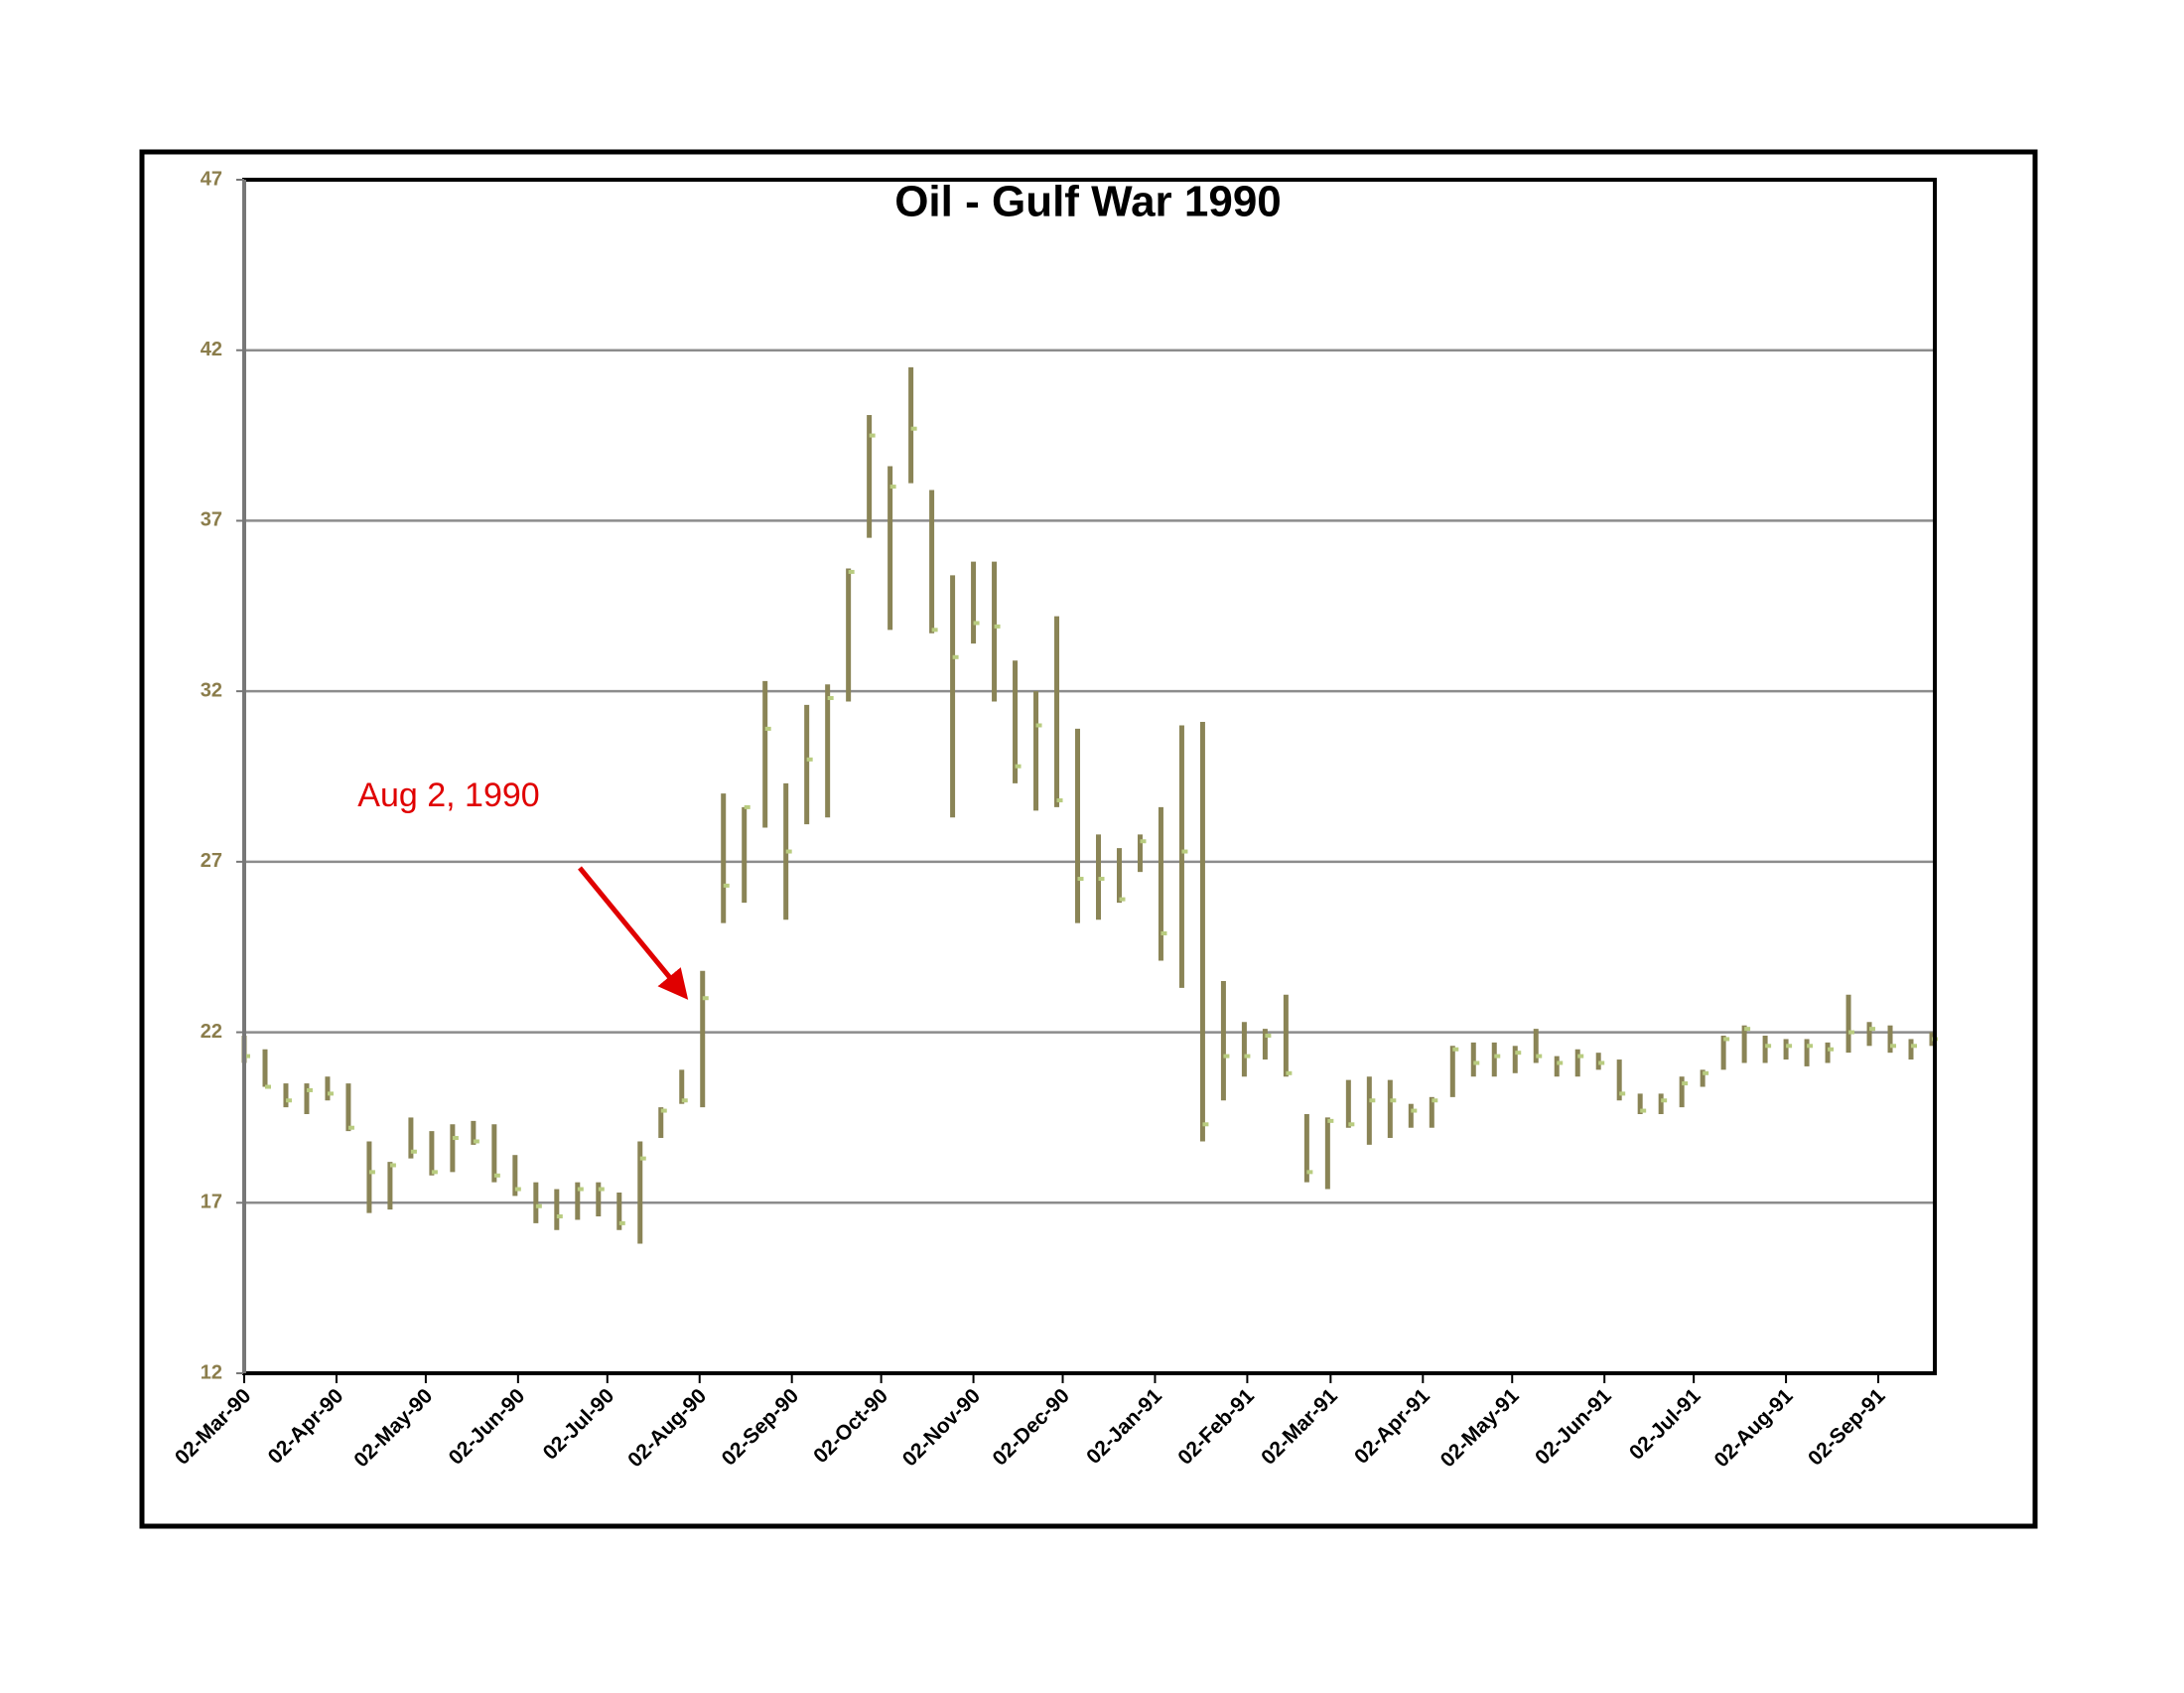 The width and height of the screenshot is (2184, 1693). What do you see at coordinates (211, 1372) in the screenshot?
I see `y-tick-label: 12` at bounding box center [211, 1372].